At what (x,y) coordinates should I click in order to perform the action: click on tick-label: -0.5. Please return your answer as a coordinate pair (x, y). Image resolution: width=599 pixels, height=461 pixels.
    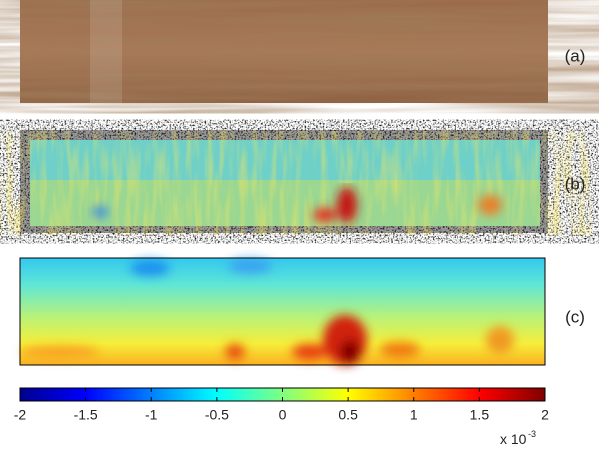
    Looking at the image, I should click on (217, 415).